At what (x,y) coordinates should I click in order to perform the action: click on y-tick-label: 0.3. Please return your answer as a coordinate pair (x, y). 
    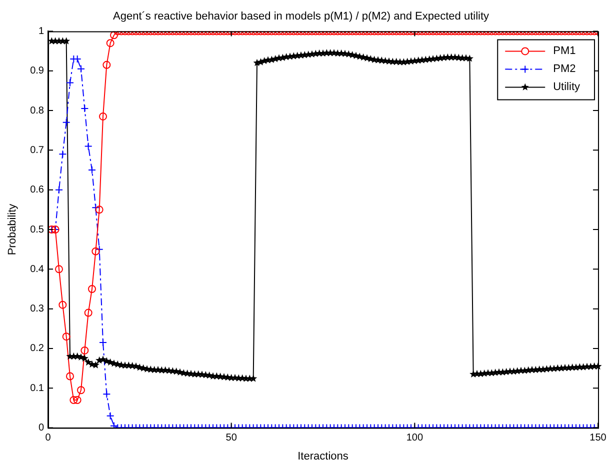
    Looking at the image, I should click on (37, 309).